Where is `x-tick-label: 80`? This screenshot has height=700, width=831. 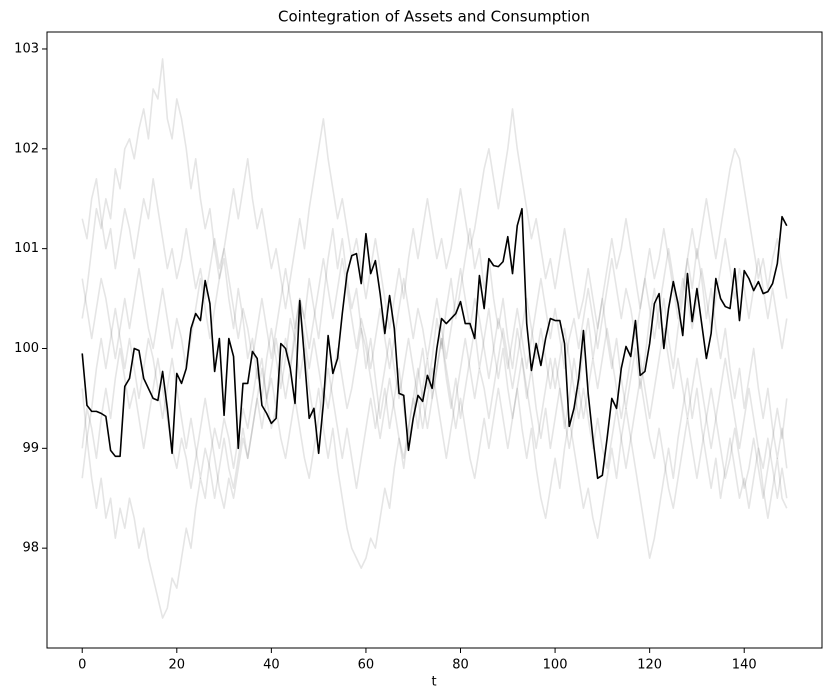 x-tick-label: 80 is located at coordinates (460, 665).